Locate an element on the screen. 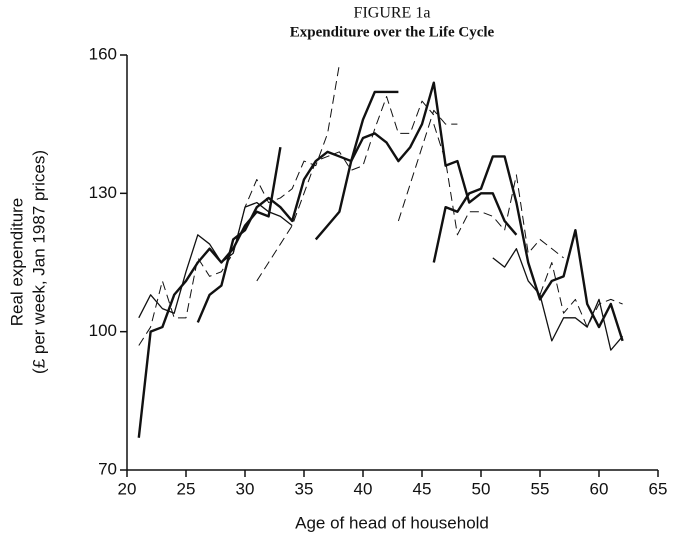 The width and height of the screenshot is (676, 541). chart-subtitle: Expenditure over the Life Cycle is located at coordinates (392, 32).